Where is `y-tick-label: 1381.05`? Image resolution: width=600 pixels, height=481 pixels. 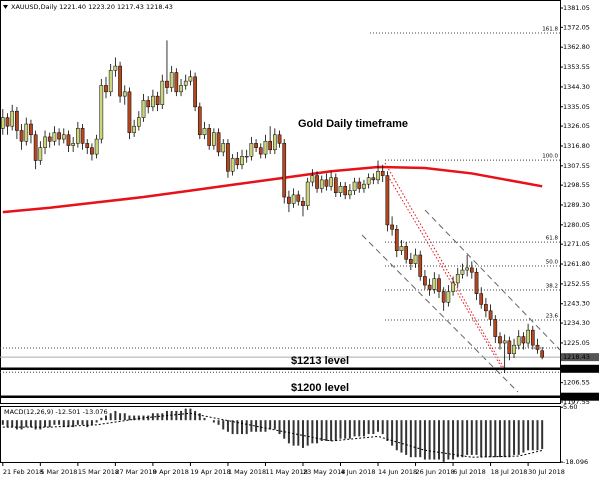
y-tick-label: 1381.05 is located at coordinates (576, 8).